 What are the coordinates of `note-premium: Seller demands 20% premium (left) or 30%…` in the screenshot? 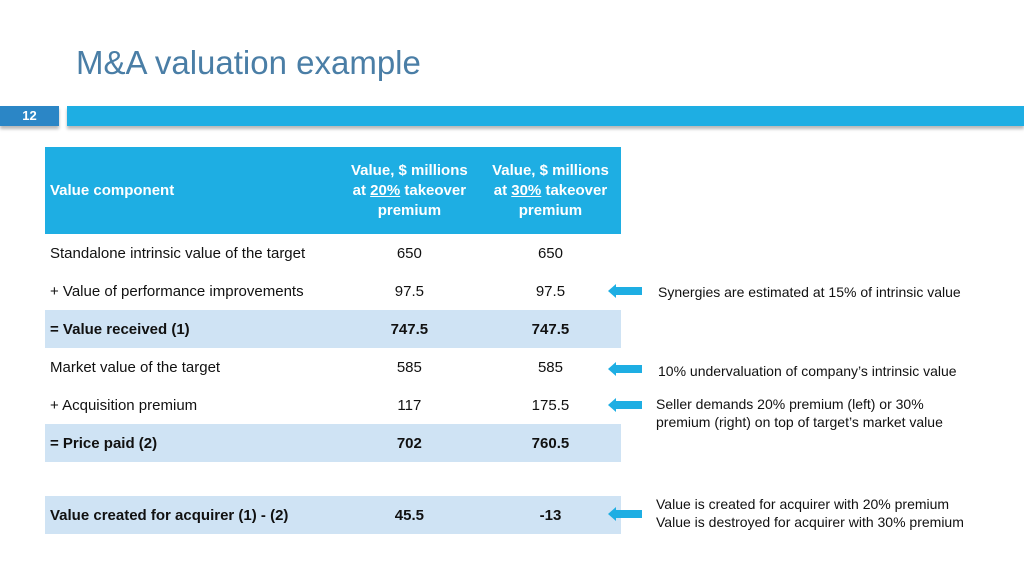 It's located at (799, 413).